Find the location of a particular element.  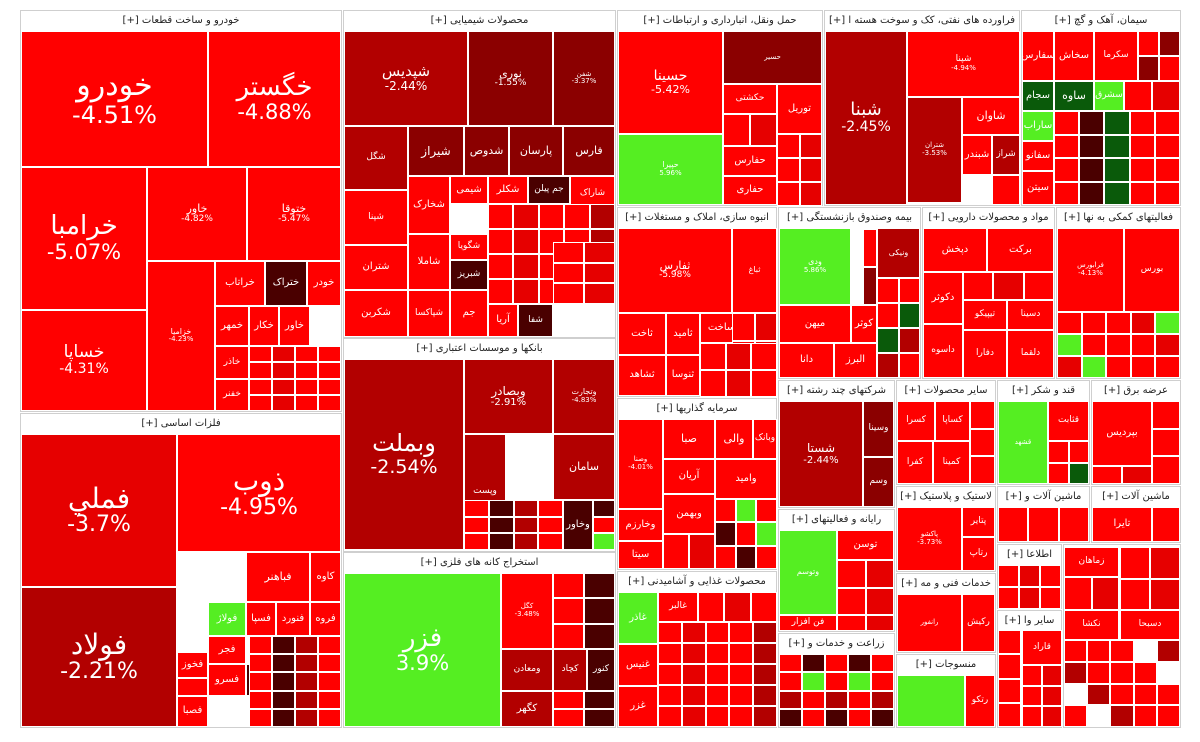

sector-title-metals: فلزات اساسی [+] is located at coordinates (181, 424).